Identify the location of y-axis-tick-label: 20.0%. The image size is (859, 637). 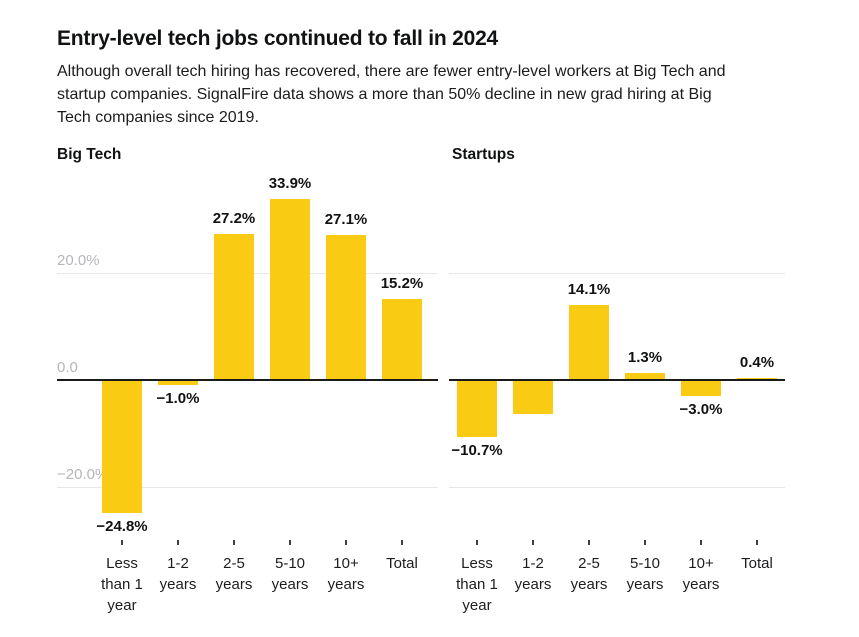
(78, 260).